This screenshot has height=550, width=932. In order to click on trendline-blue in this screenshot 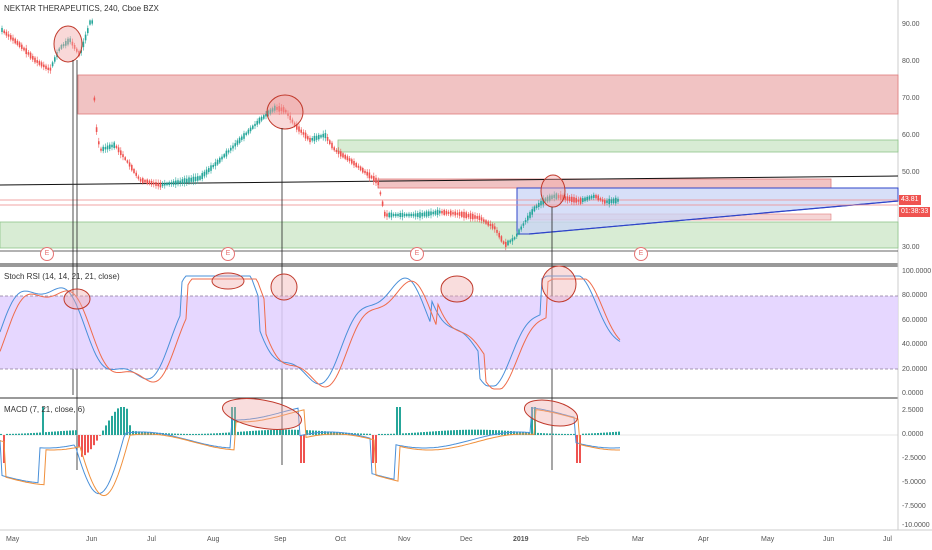, I will do `click(713, 217)`.